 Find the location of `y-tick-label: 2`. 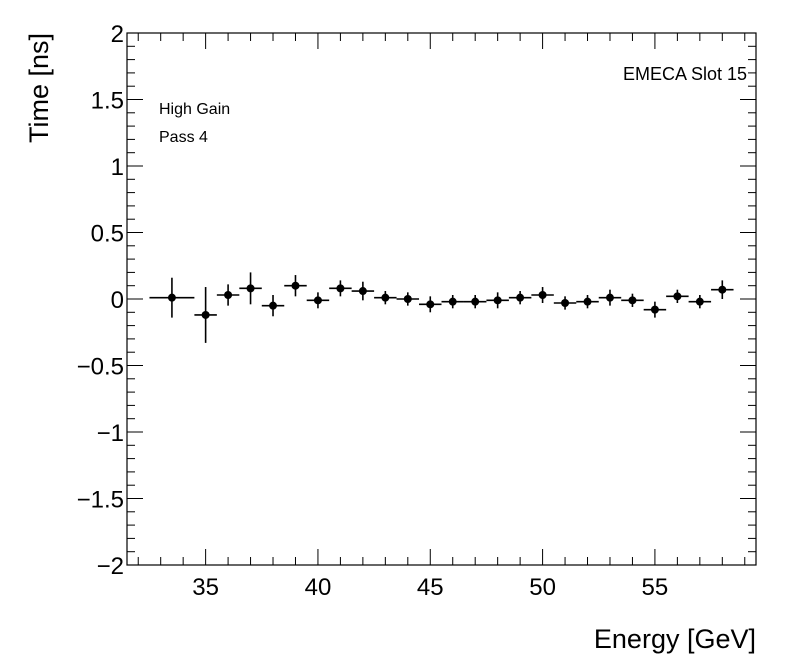

y-tick-label: 2 is located at coordinates (117, 34).